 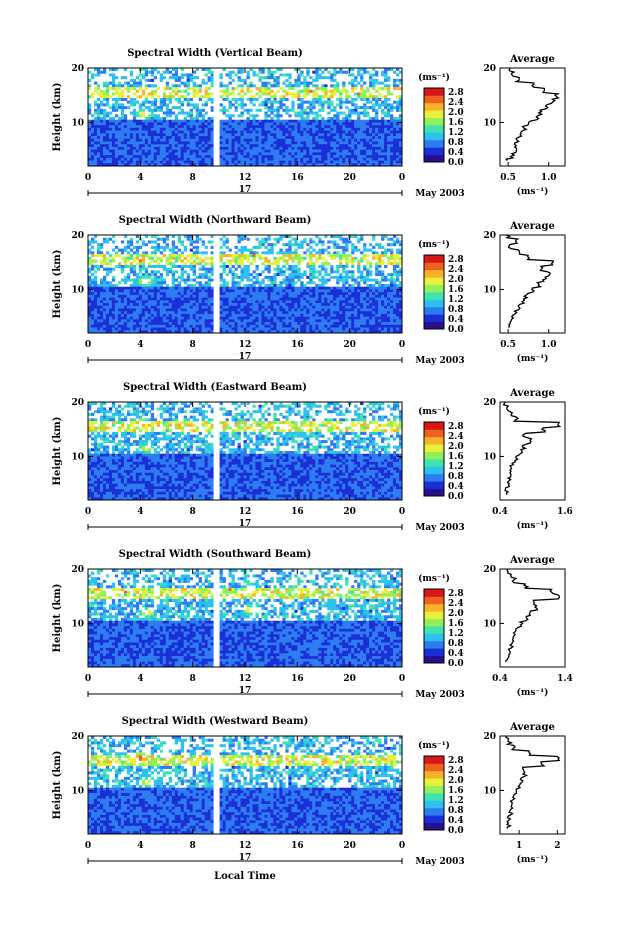 I want to click on average-profile: Average 20 10 0.4 1.6 (ms⁻¹), so click(x=527, y=459).